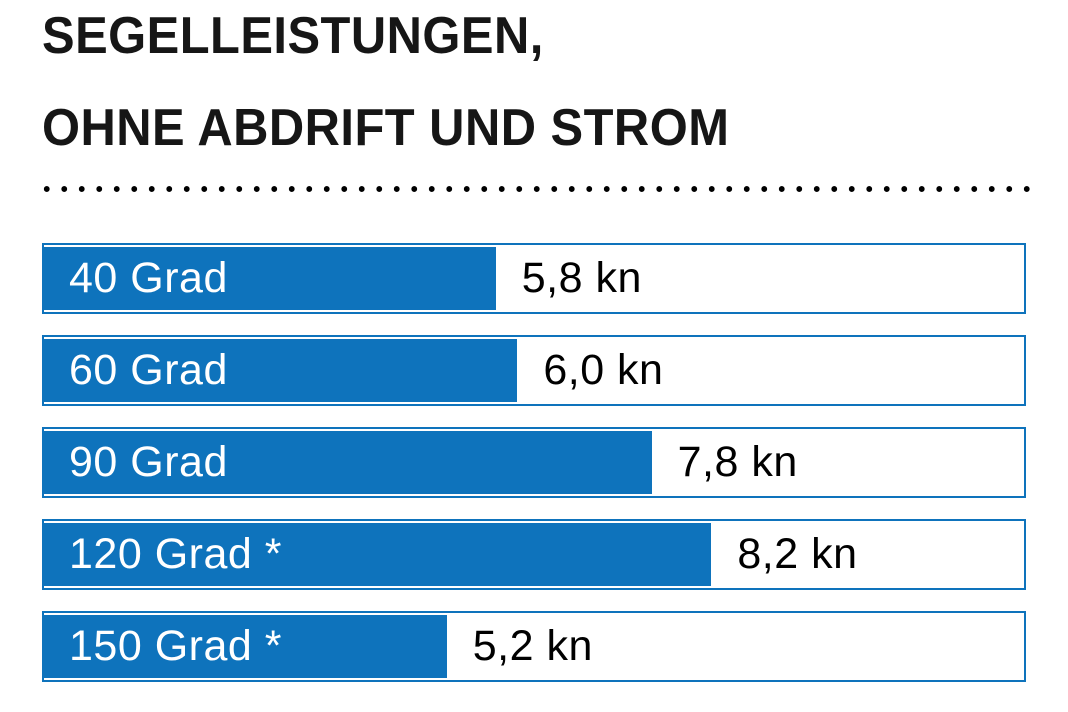  I want to click on bar-fill: 90 Grad, so click(348, 462).